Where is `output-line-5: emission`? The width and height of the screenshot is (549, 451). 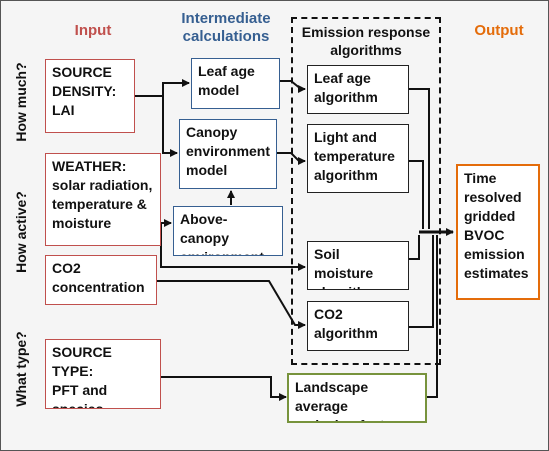 output-line-5: emission is located at coordinates (494, 254).